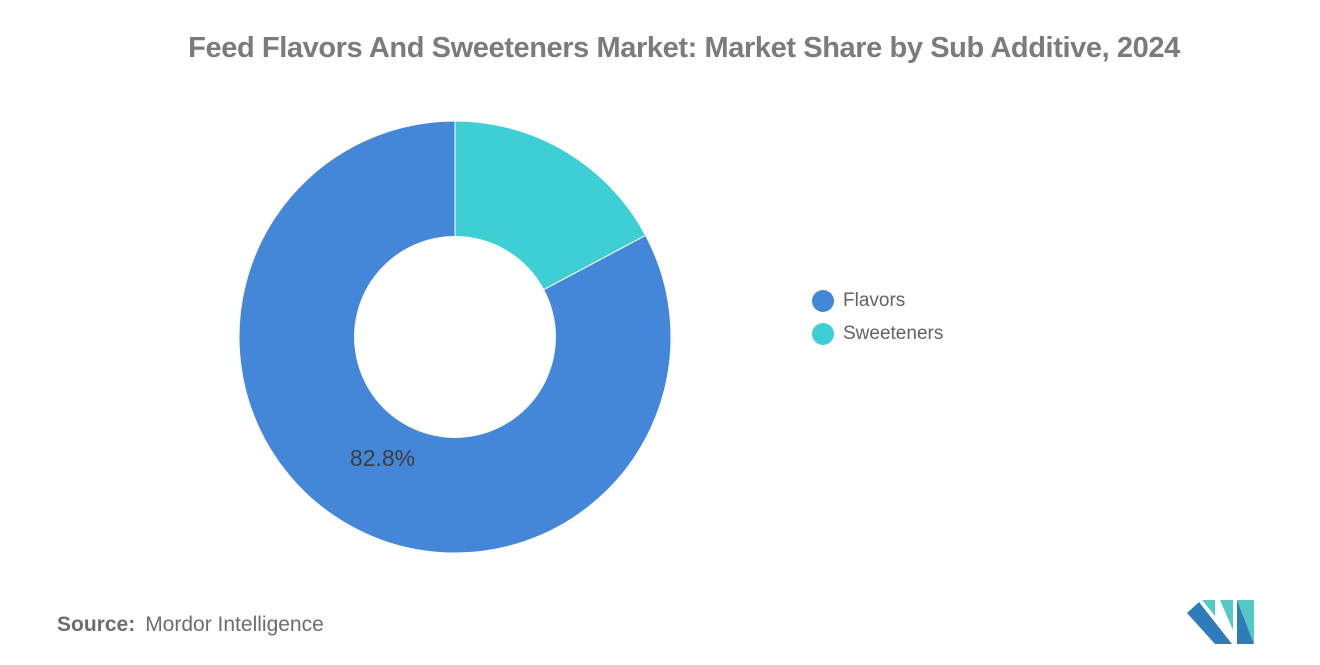 Image resolution: width=1320 pixels, height=665 pixels. What do you see at coordinates (382, 458) in the screenshot?
I see `data-label-flavors: 82.8%` at bounding box center [382, 458].